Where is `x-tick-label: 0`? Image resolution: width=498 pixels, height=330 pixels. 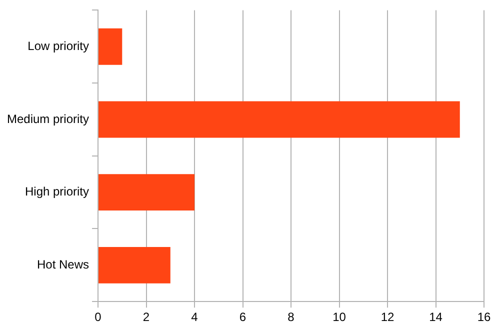 x-tick-label: 0 is located at coordinates (98, 317).